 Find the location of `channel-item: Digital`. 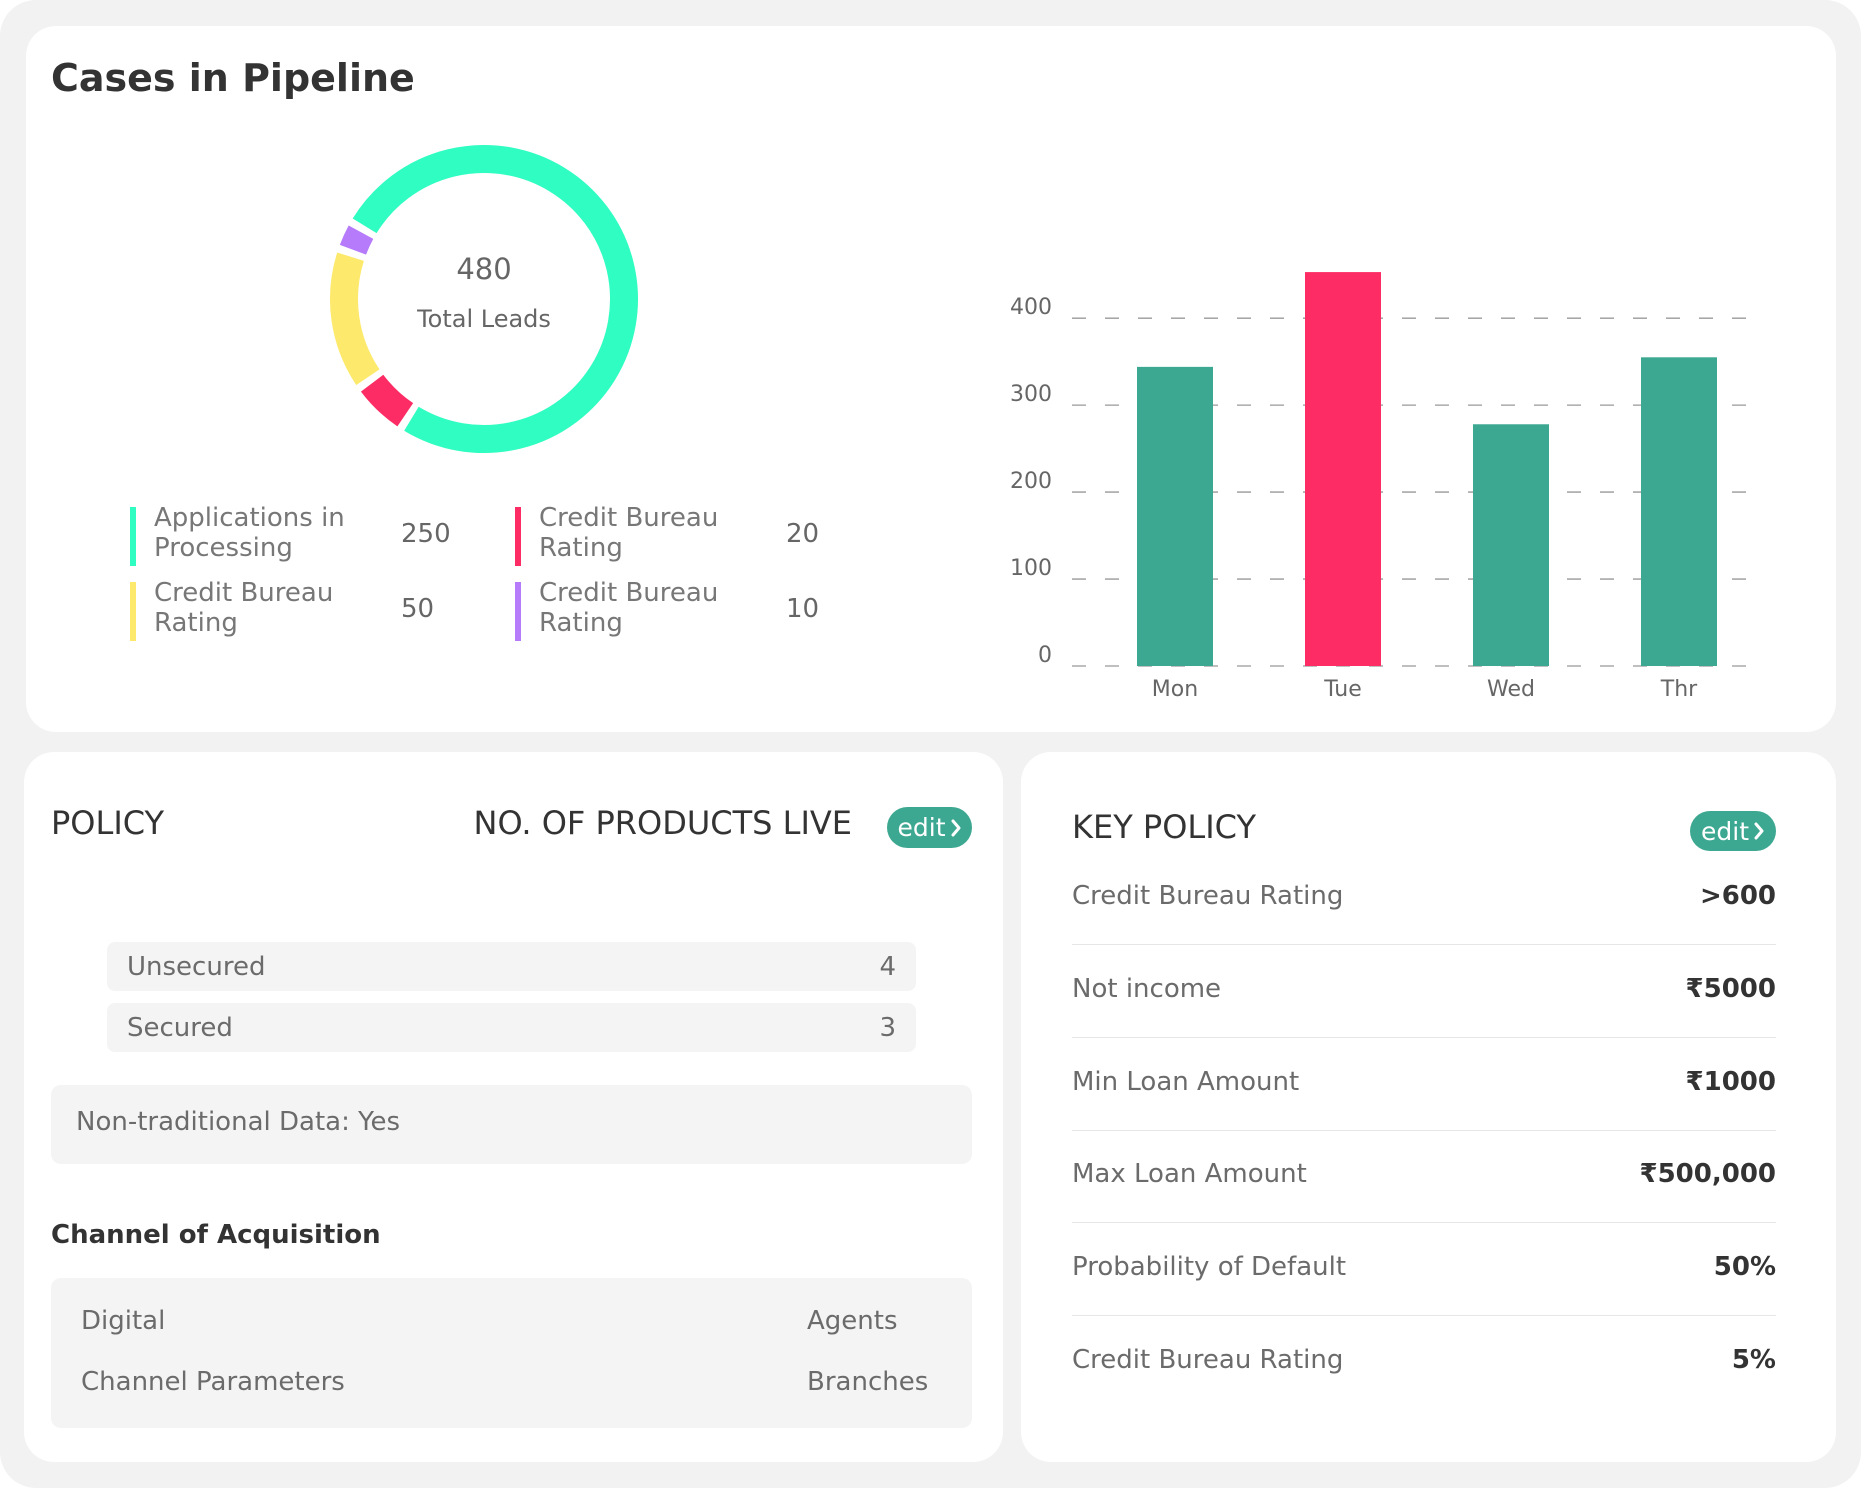

channel-item: Digital is located at coordinates (123, 1321).